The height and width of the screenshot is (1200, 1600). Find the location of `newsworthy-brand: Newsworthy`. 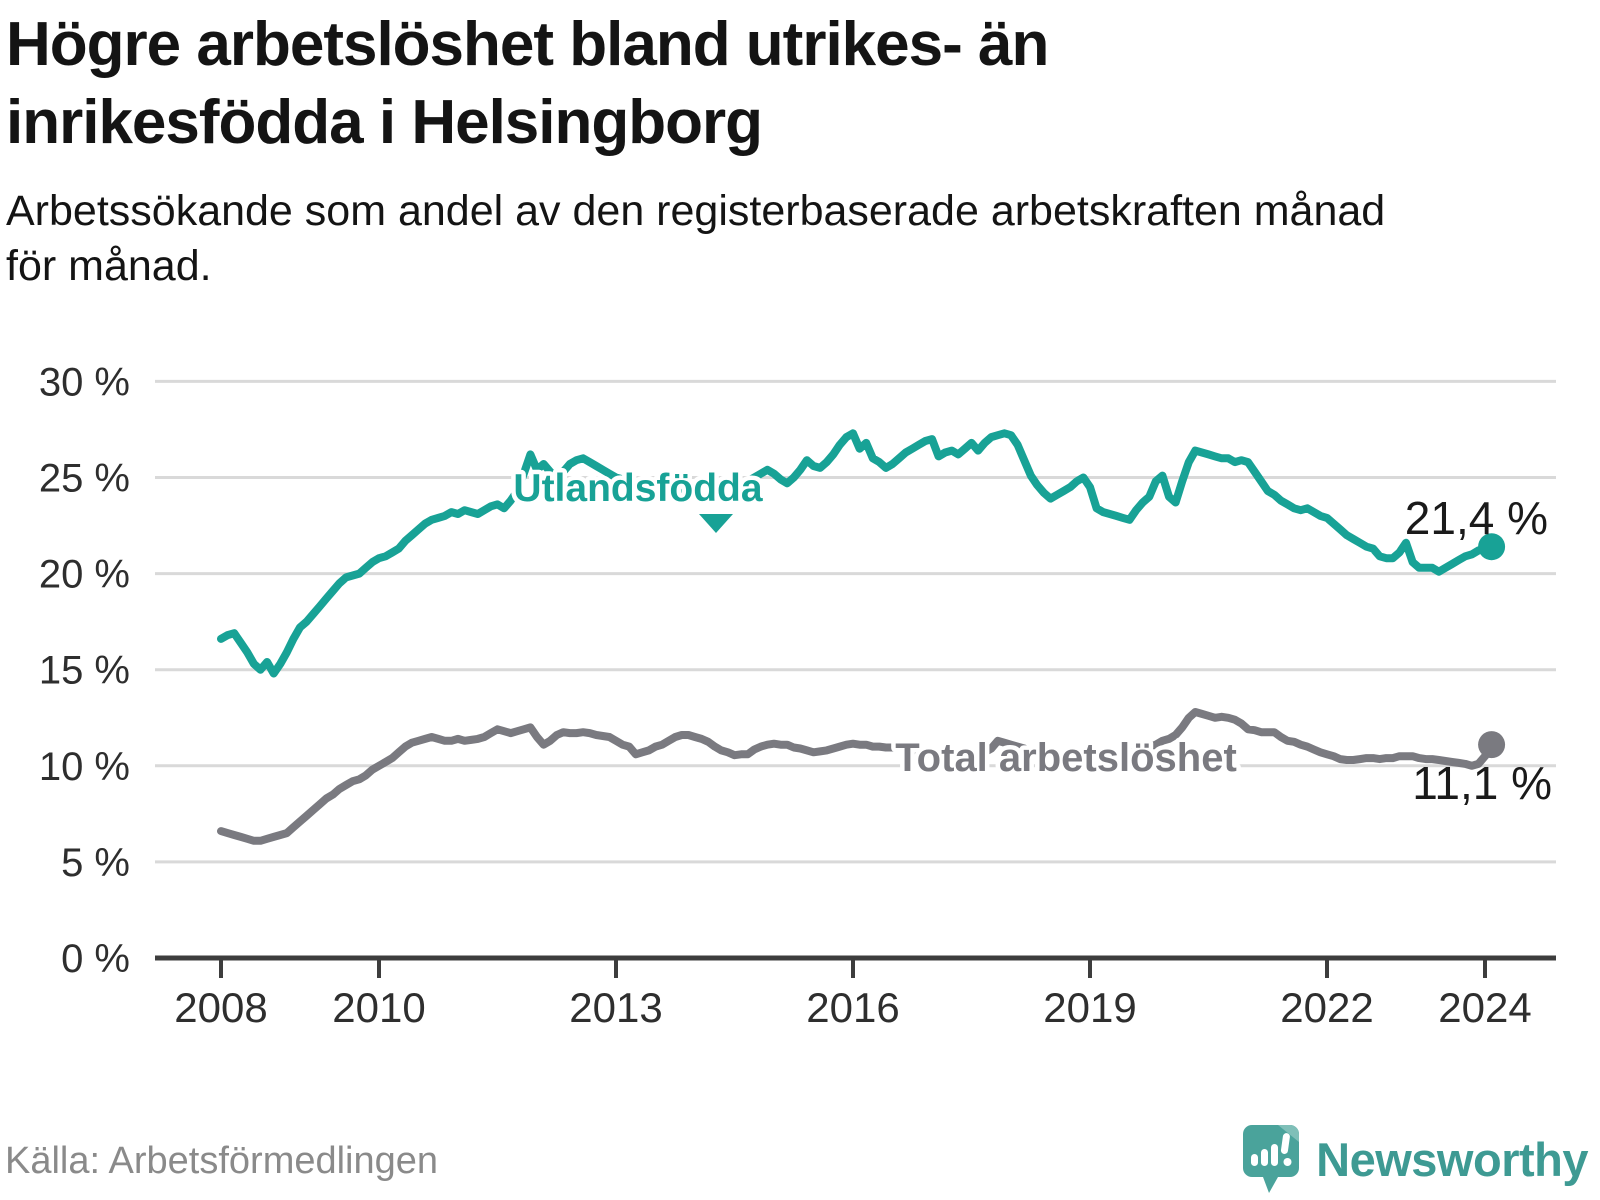

newsworthy-brand: Newsworthy is located at coordinates (1415, 1159).